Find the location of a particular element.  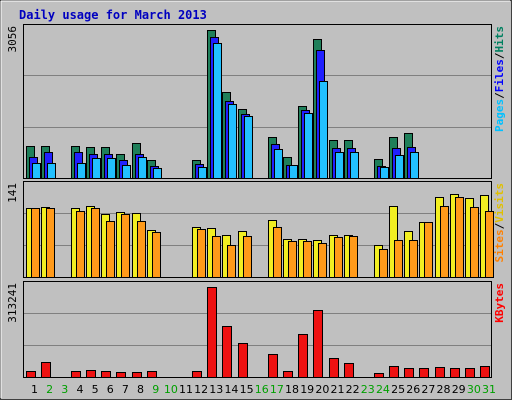

x-tick-label: 17 is located at coordinates (277, 389).